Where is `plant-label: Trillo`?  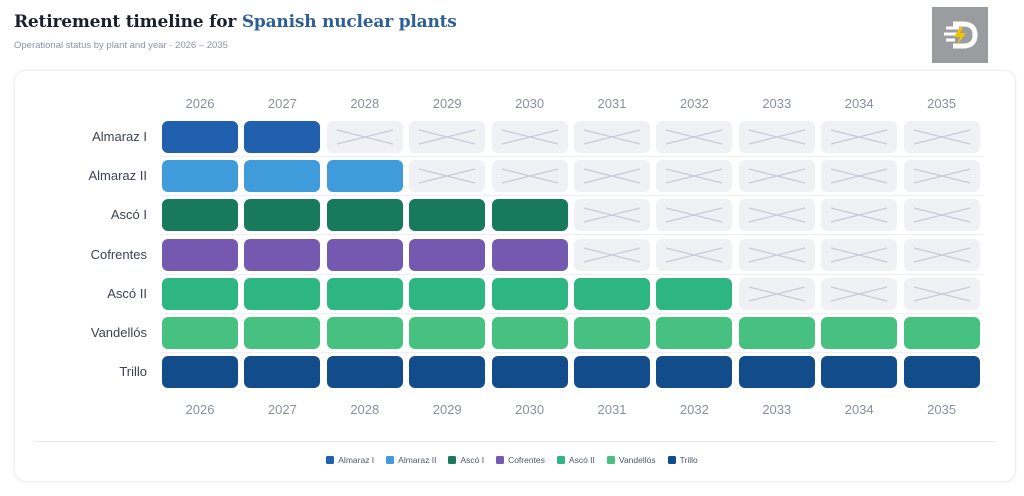
plant-label: Trillo is located at coordinates (133, 372).